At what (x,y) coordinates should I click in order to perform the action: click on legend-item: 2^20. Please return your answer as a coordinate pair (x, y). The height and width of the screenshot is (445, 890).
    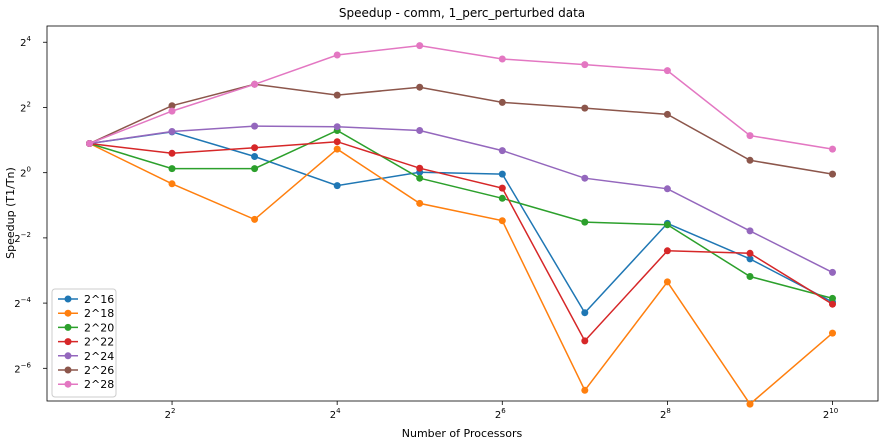
    Looking at the image, I should click on (86, 327).